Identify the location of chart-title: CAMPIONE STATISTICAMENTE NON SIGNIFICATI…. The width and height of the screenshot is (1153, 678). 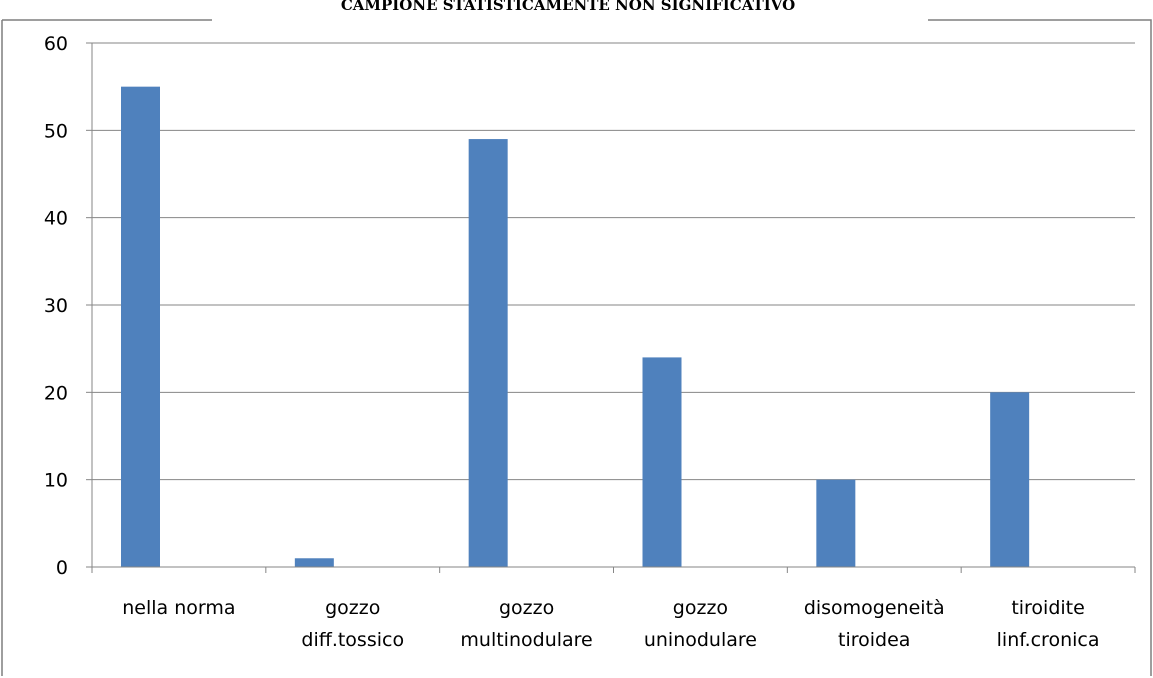
(568, 7).